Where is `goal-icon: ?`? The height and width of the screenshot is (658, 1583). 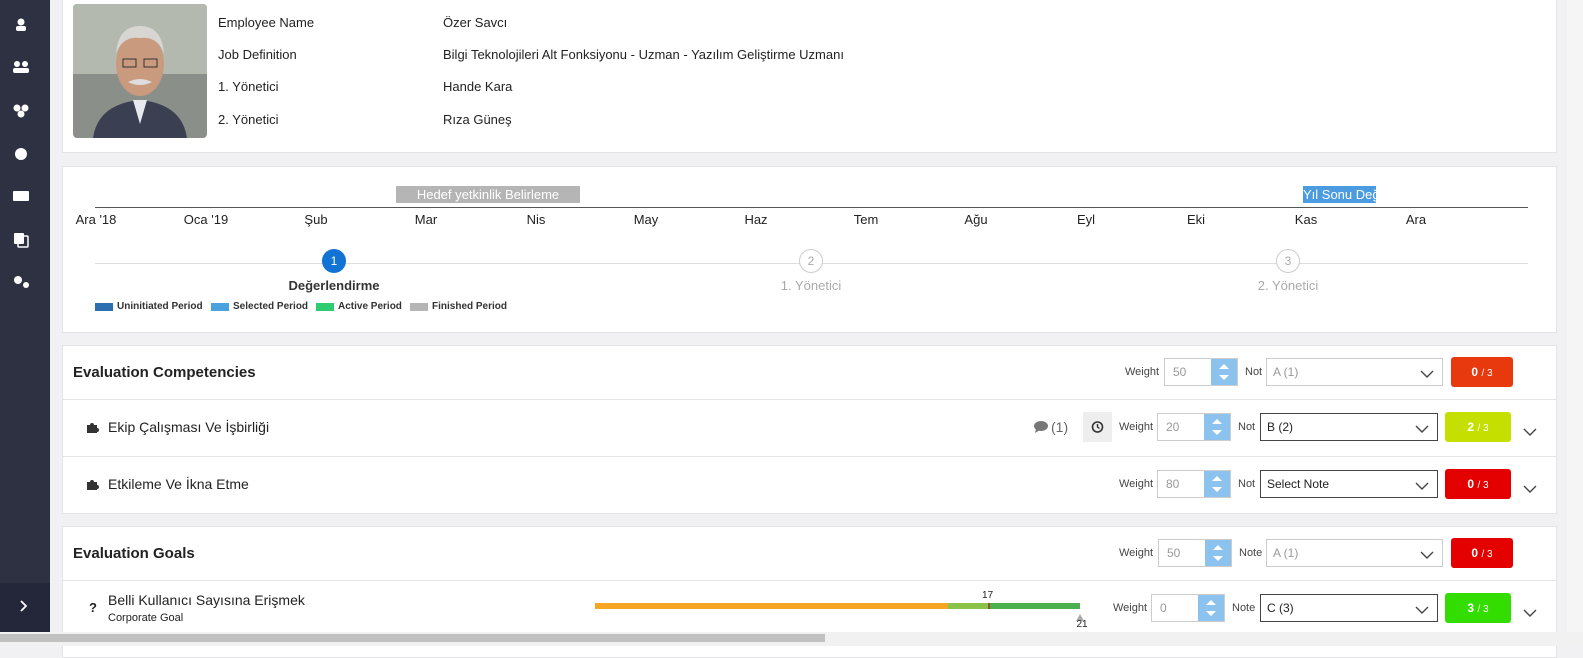 goal-icon: ? is located at coordinates (93, 607).